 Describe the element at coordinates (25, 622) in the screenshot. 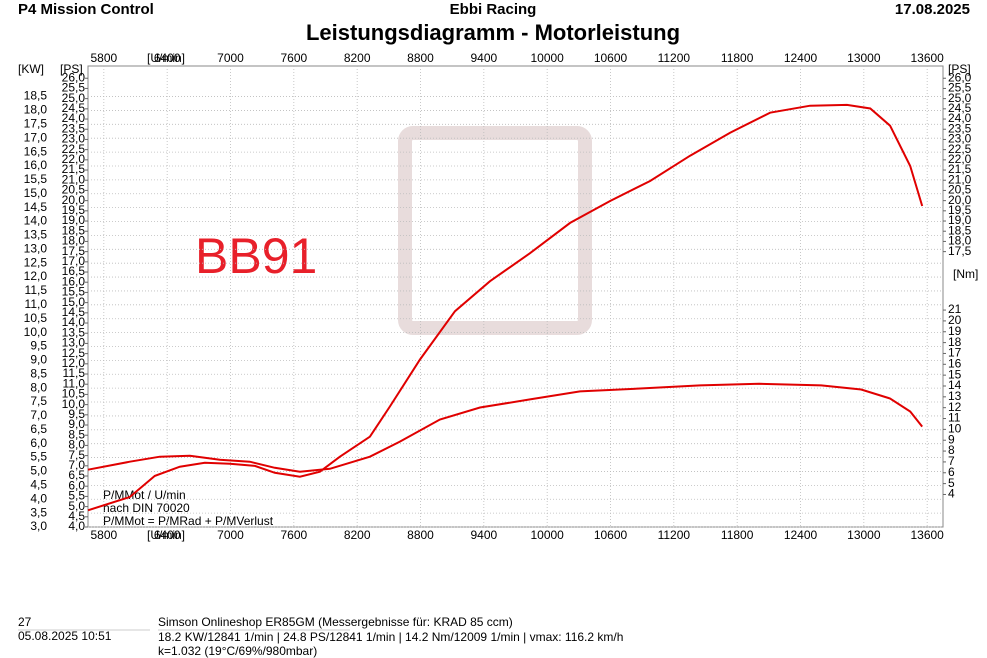

I see `footer-number: 27` at that location.